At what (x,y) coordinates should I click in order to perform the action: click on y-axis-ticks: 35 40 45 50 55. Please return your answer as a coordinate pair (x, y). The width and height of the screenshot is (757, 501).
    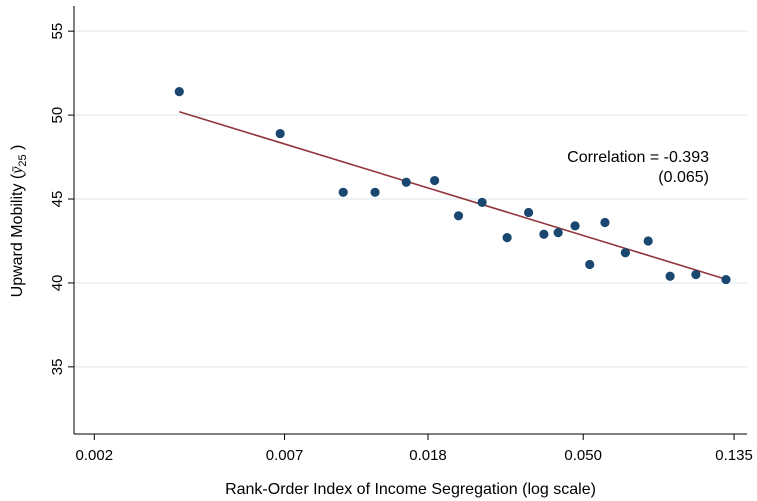
    Looking at the image, I should click on (61, 199).